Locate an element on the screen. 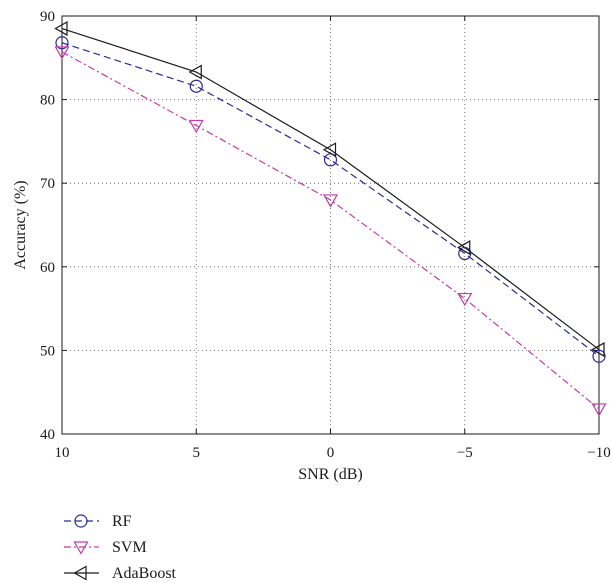 The width and height of the screenshot is (613, 583). legend-label: RF is located at coordinates (122, 521).